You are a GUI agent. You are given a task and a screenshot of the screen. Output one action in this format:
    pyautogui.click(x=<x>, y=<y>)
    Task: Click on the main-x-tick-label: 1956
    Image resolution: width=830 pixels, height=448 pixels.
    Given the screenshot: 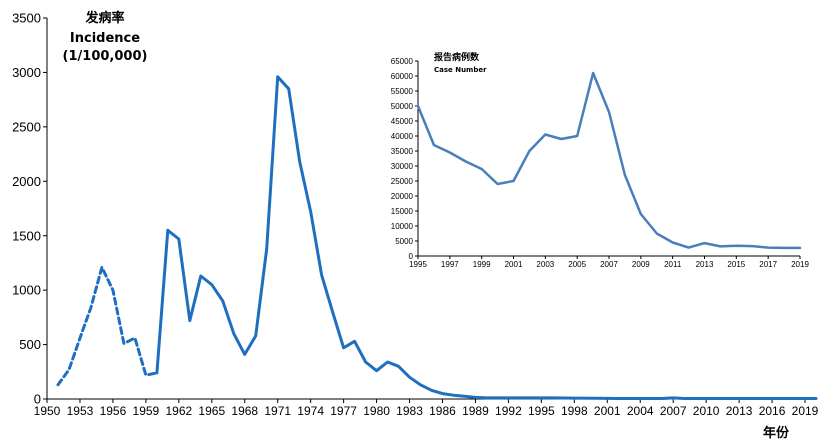 What is the action you would take?
    pyautogui.click(x=113, y=411)
    